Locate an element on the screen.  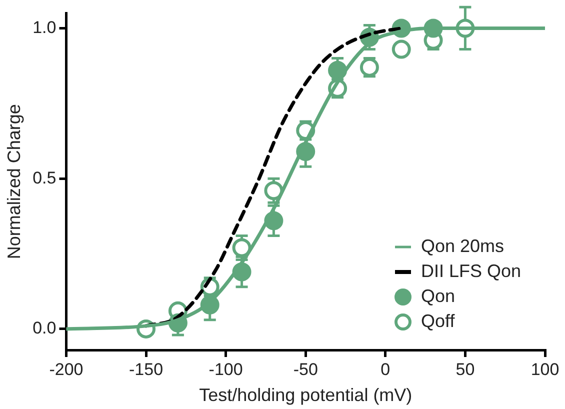
legend-label: Qoff is located at coordinates (438, 320).